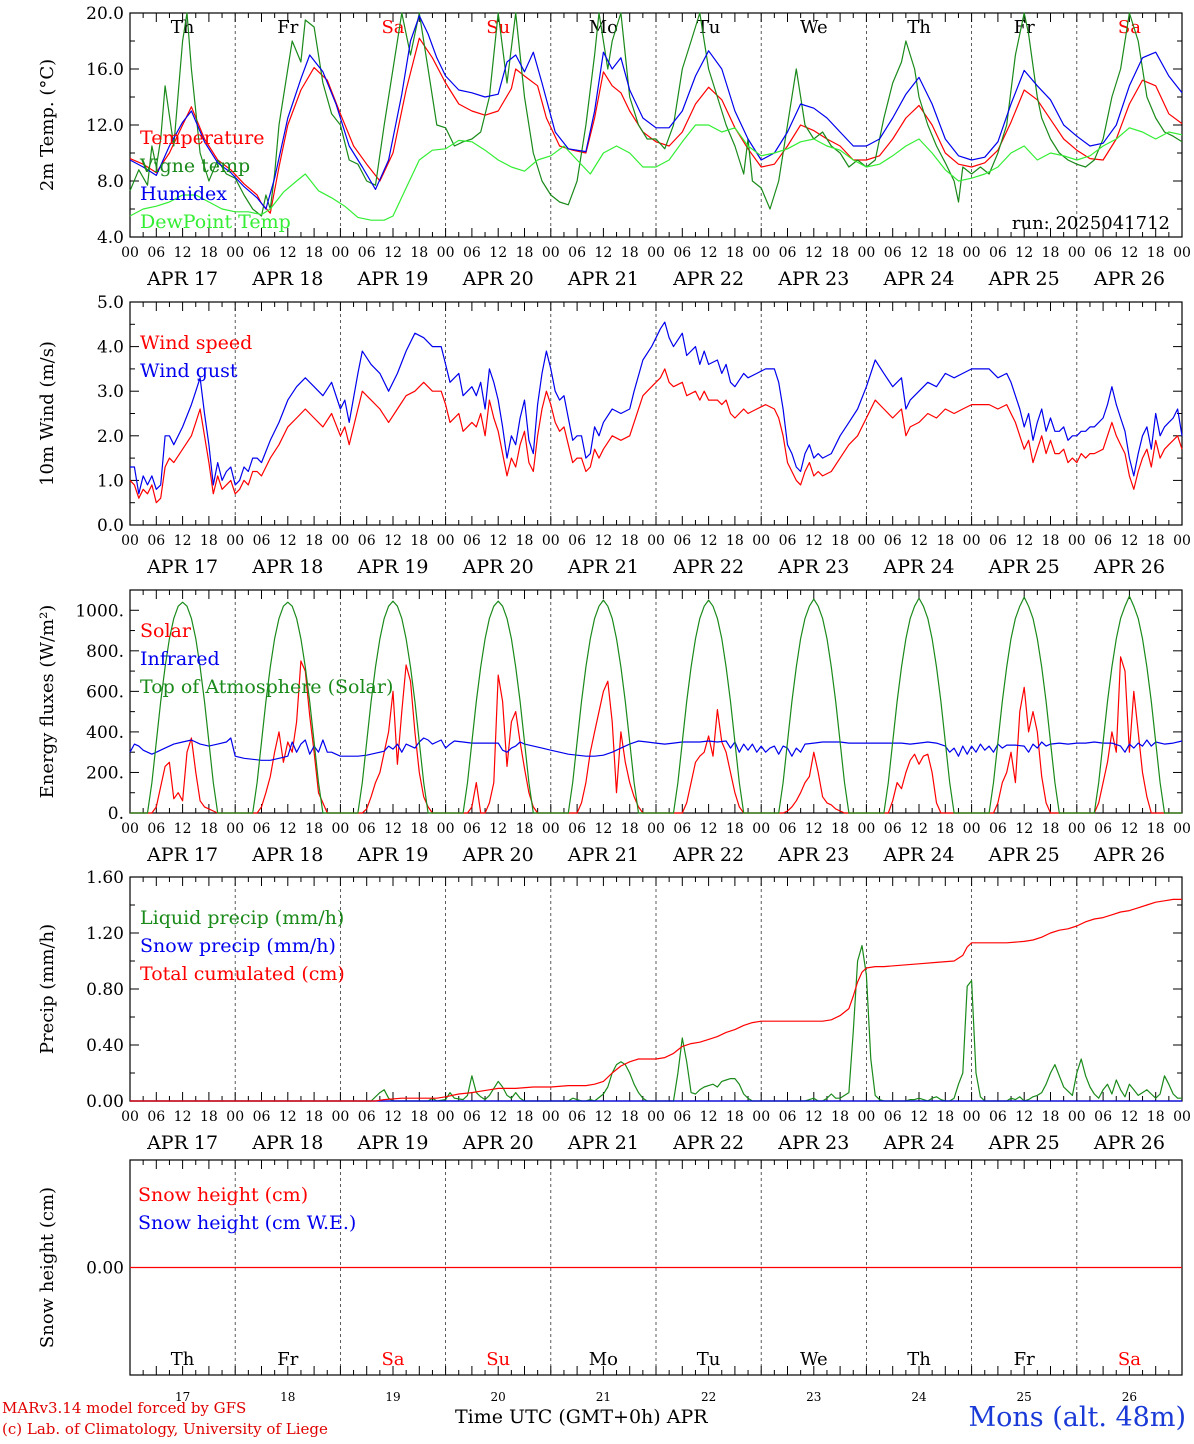 This screenshot has width=1194, height=1444. What do you see at coordinates (287, 1397) in the screenshot?
I see `day-number-label: 18` at bounding box center [287, 1397].